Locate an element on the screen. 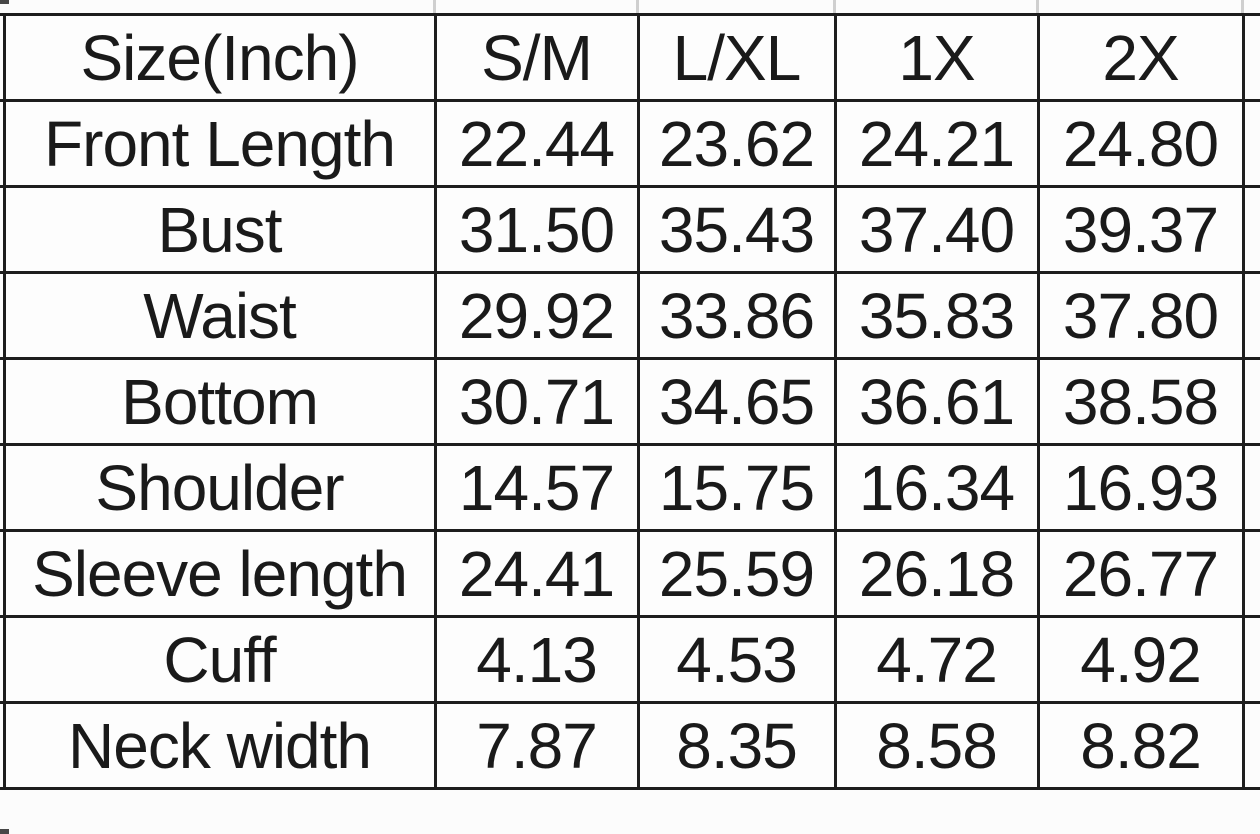  size-column-header: L/XL is located at coordinates (736, 57).